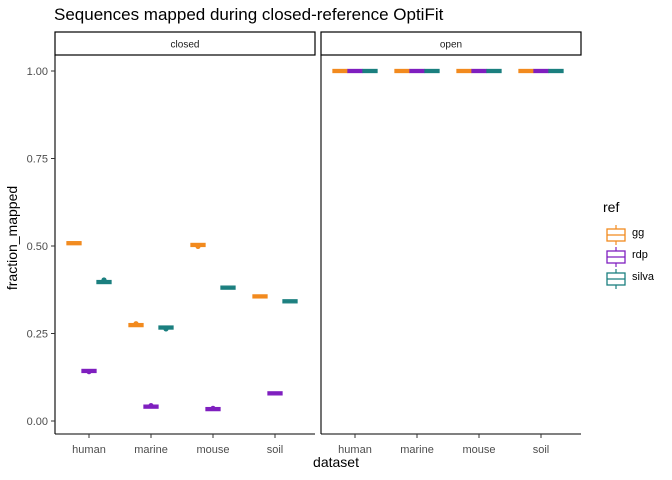 Image resolution: width=672 pixels, height=480 pixels. I want to click on facet-strip-open, so click(451, 43).